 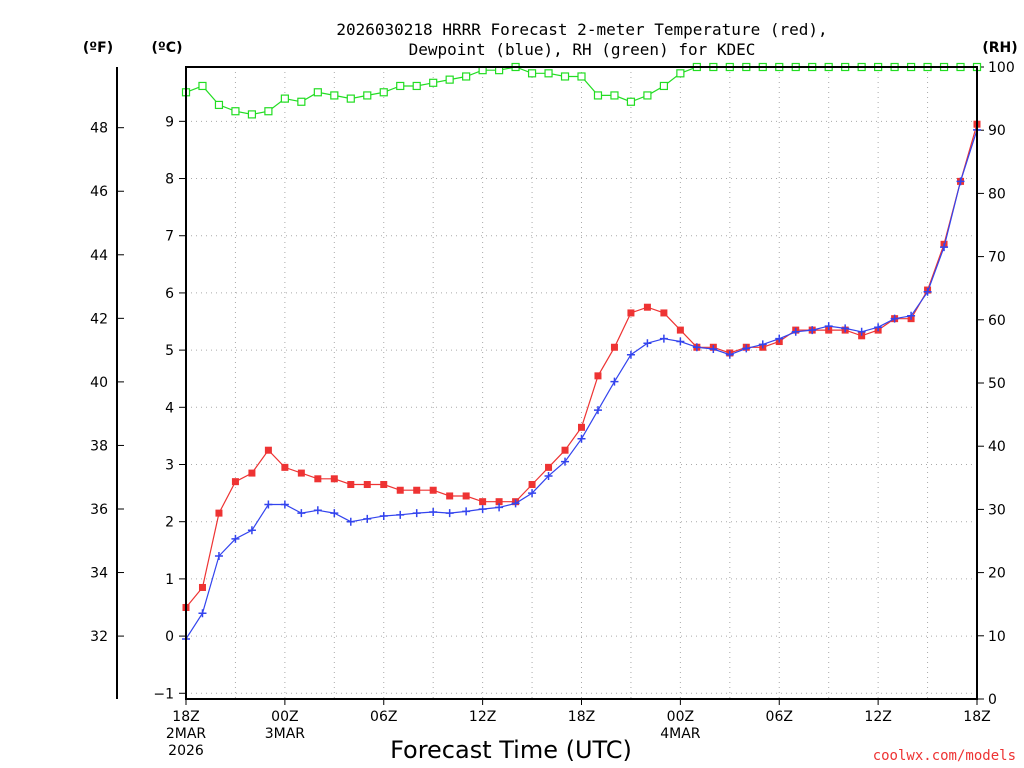 What do you see at coordinates (163, 694) in the screenshot?
I see `celsius-tick-label: −1` at bounding box center [163, 694].